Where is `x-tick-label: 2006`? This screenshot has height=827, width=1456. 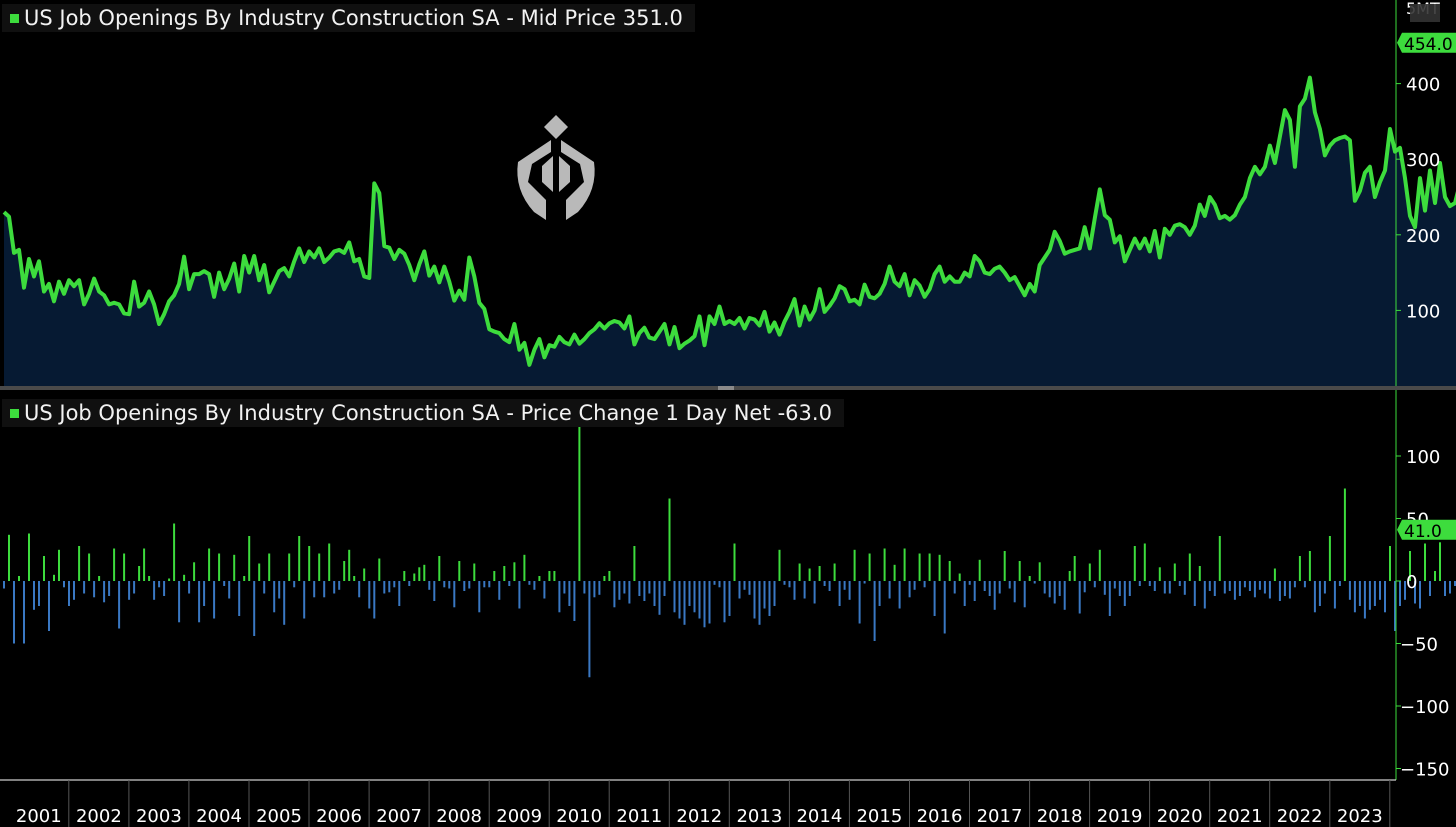
x-tick-label: 2006 is located at coordinates (339, 816).